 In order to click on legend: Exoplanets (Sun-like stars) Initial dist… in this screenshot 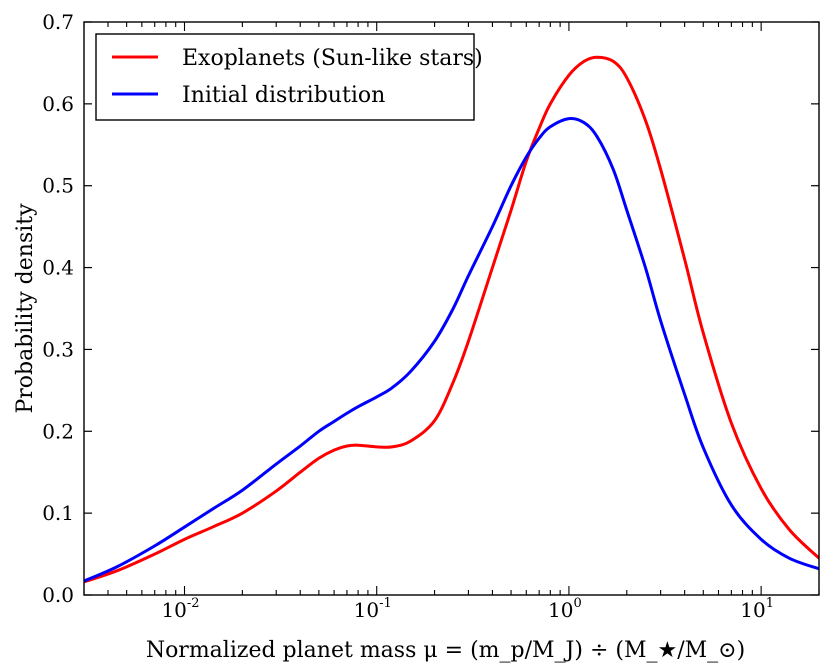, I will do `click(289, 77)`.